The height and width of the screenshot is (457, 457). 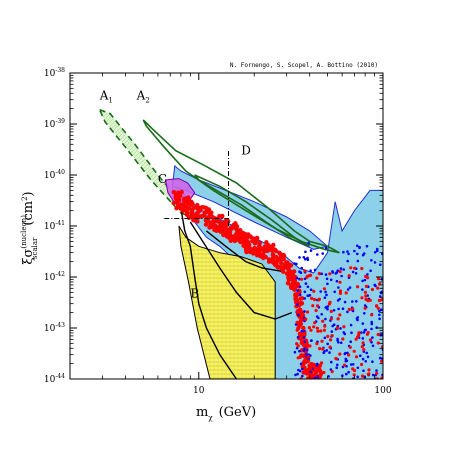 What do you see at coordinates (54, 175) in the screenshot?
I see `y-tick-label: 10-40` at bounding box center [54, 175].